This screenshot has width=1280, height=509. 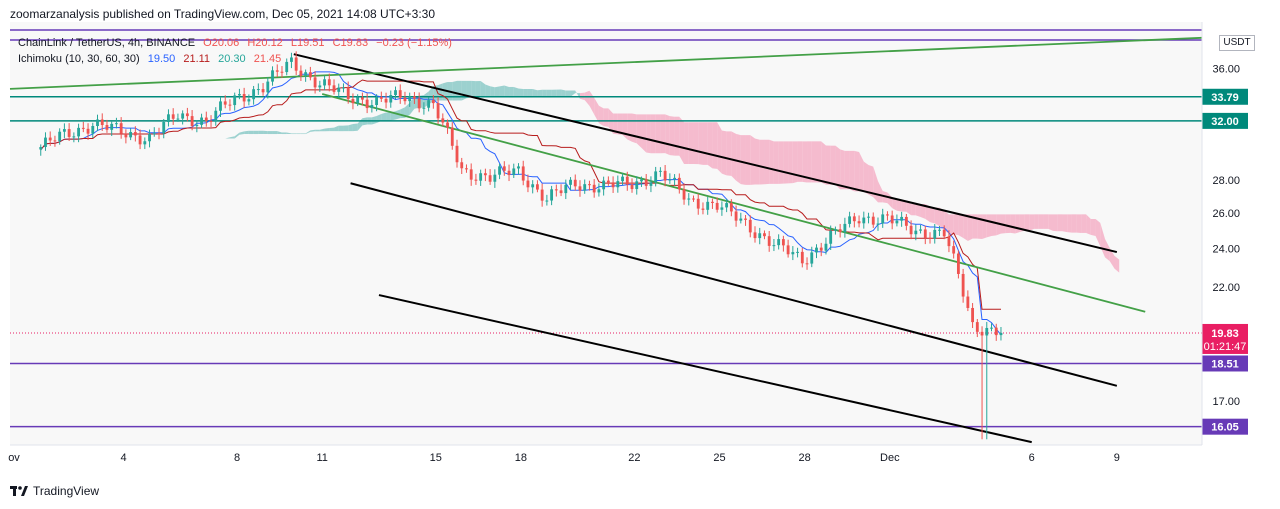 What do you see at coordinates (1226, 181) in the screenshot?
I see `y-tick-label: 28.00` at bounding box center [1226, 181].